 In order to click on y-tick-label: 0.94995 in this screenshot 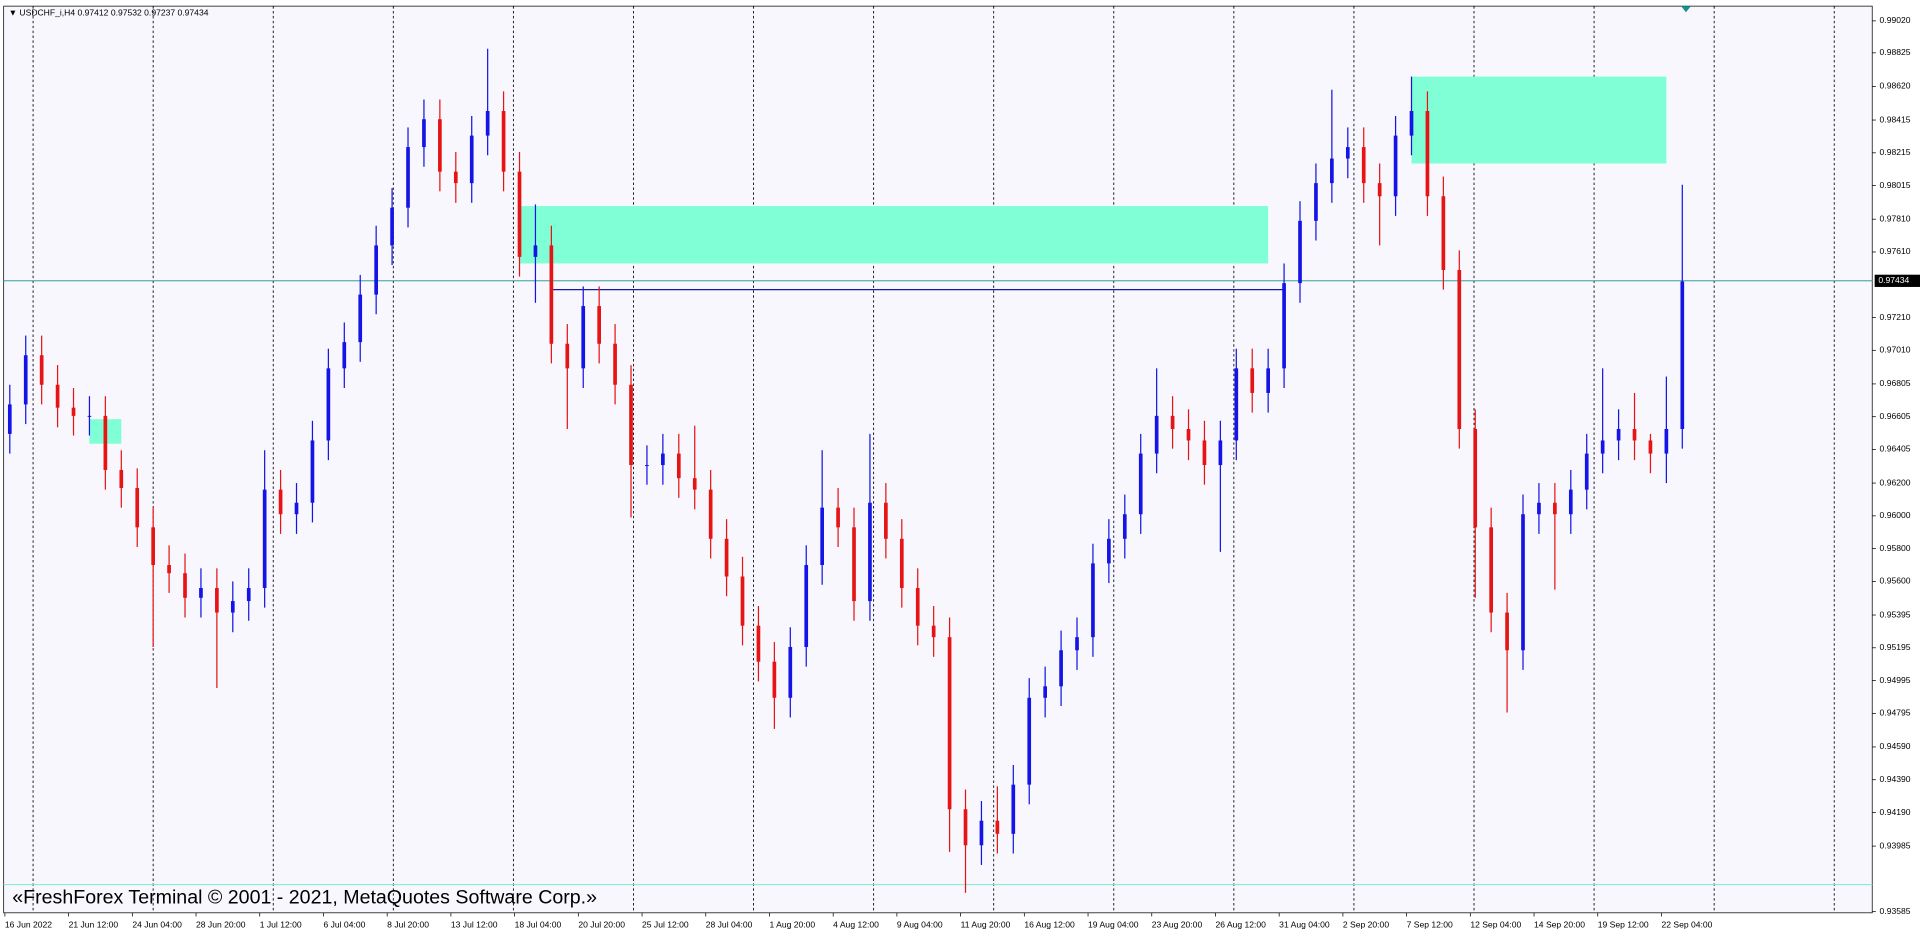, I will do `click(1895, 680)`.